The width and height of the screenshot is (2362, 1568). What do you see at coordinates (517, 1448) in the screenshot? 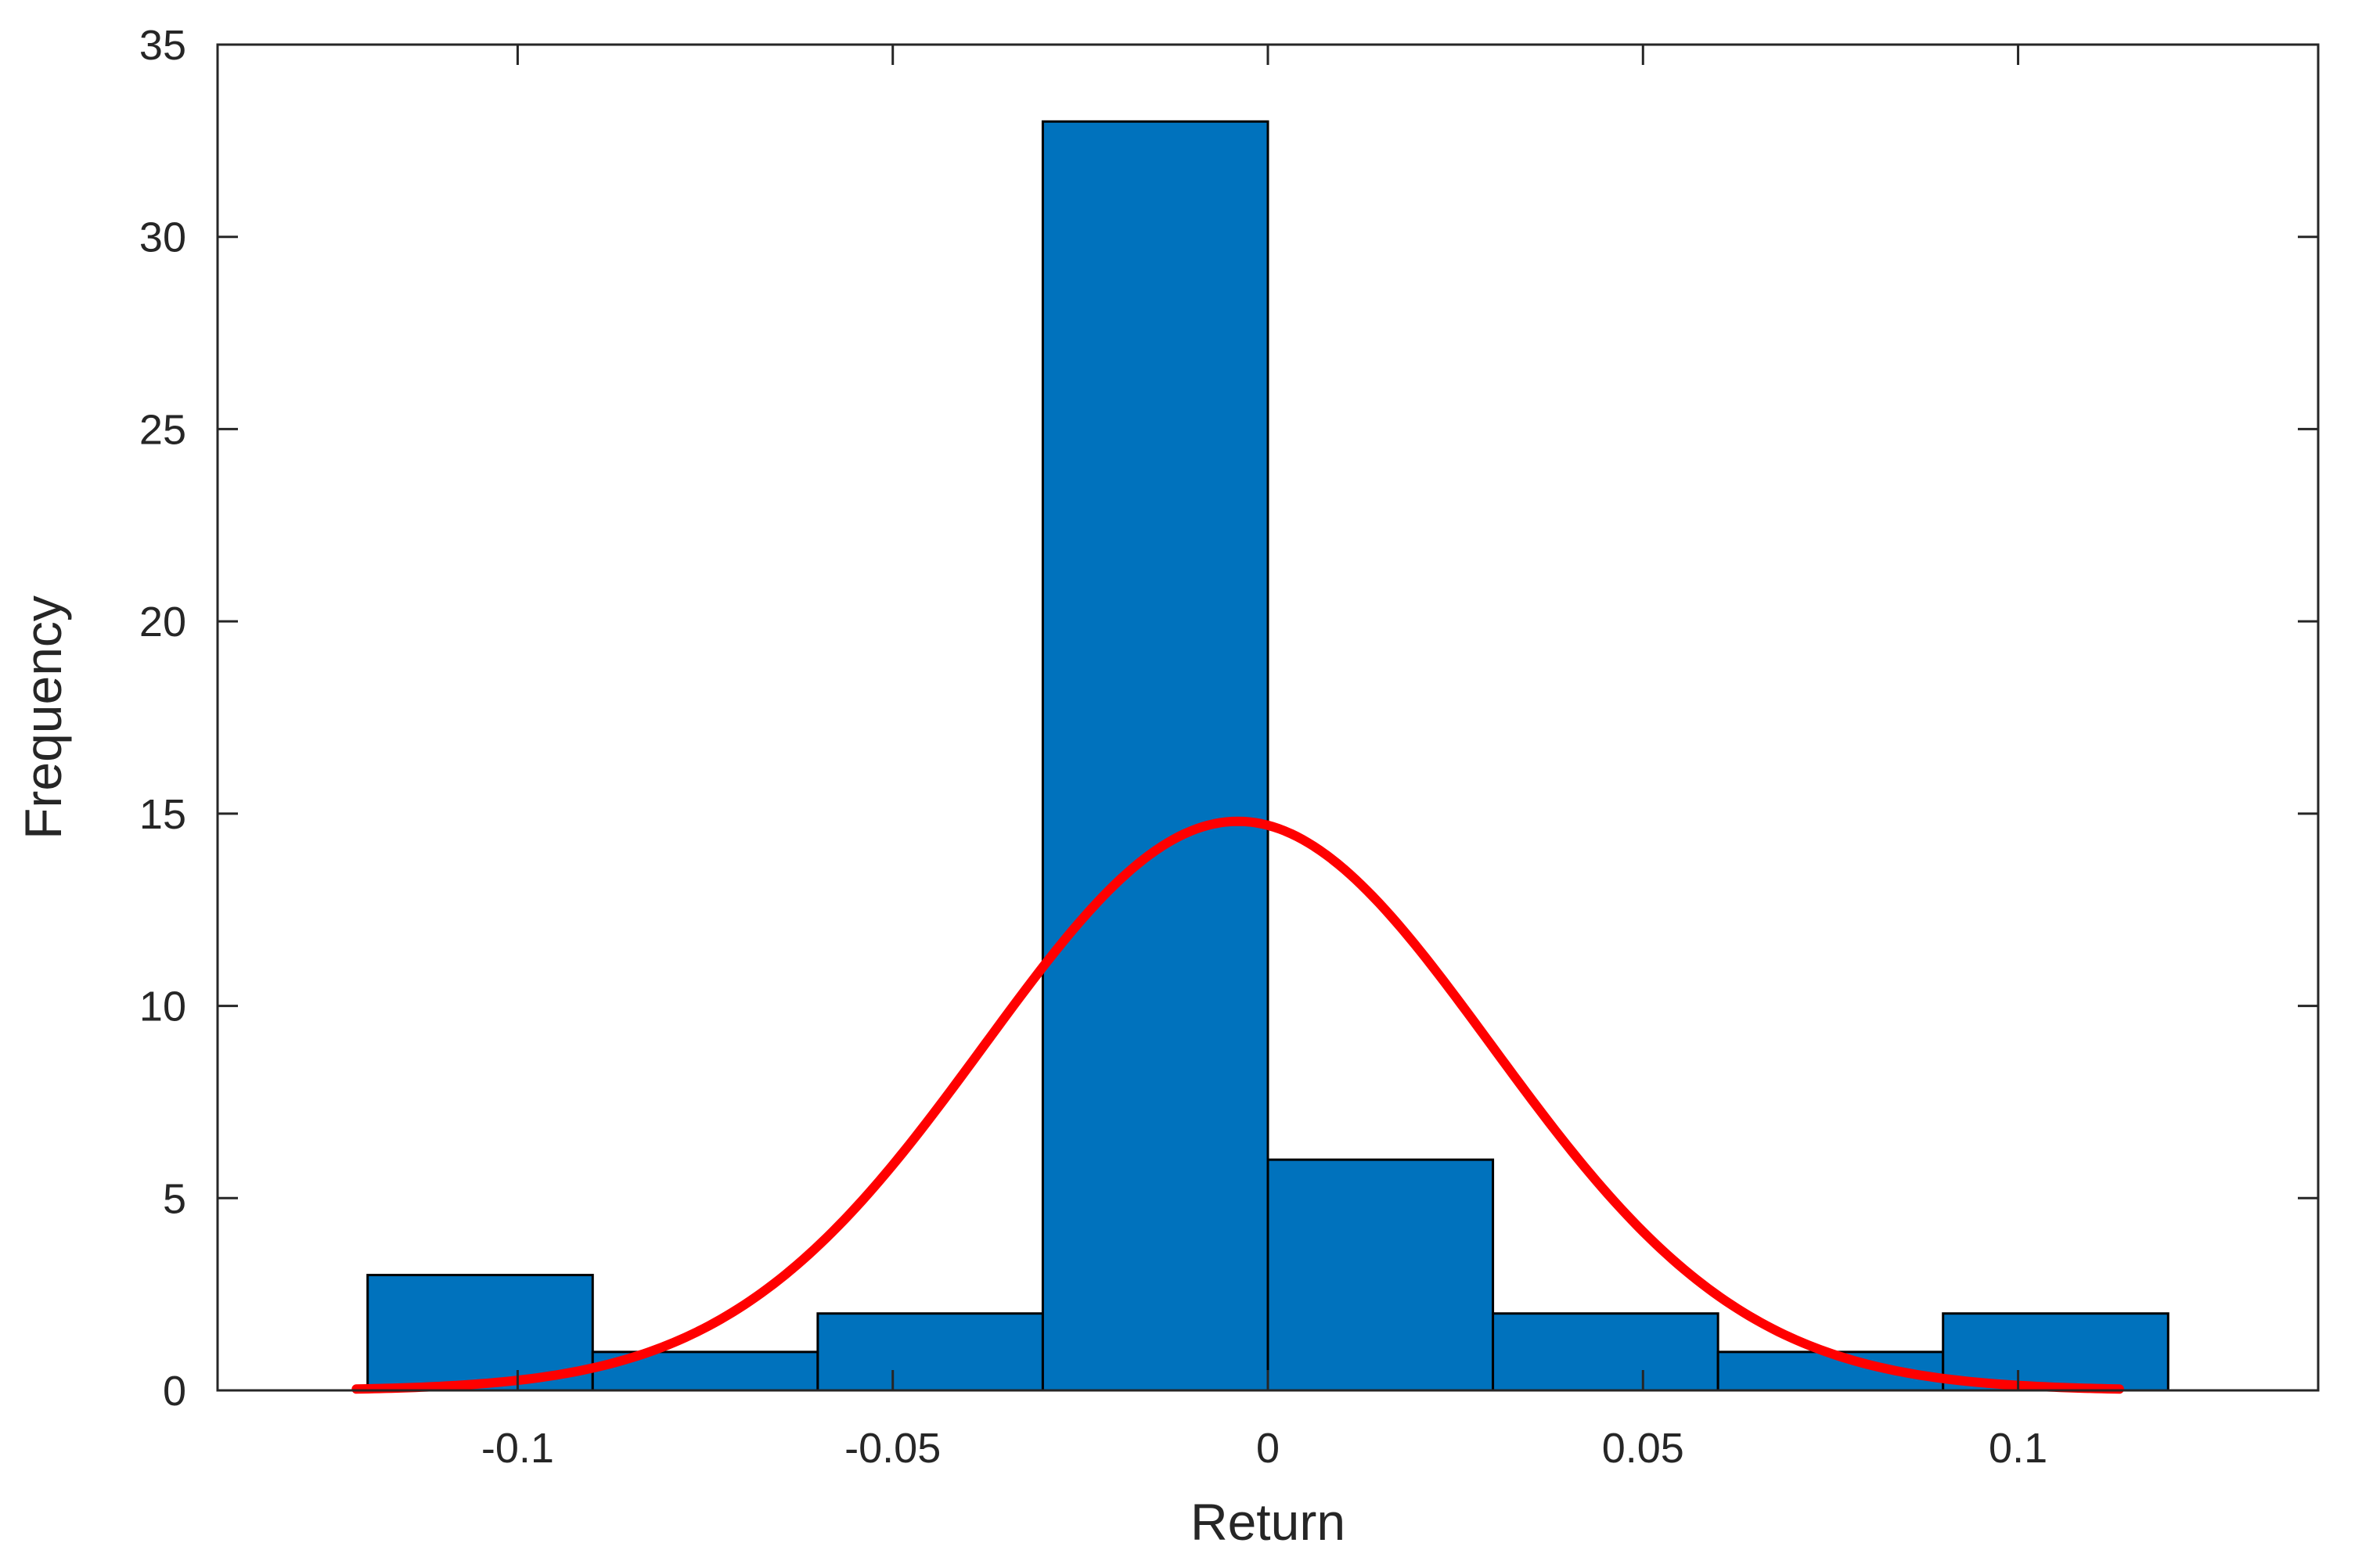
I see `x-tick-label: -0.1` at bounding box center [517, 1448].